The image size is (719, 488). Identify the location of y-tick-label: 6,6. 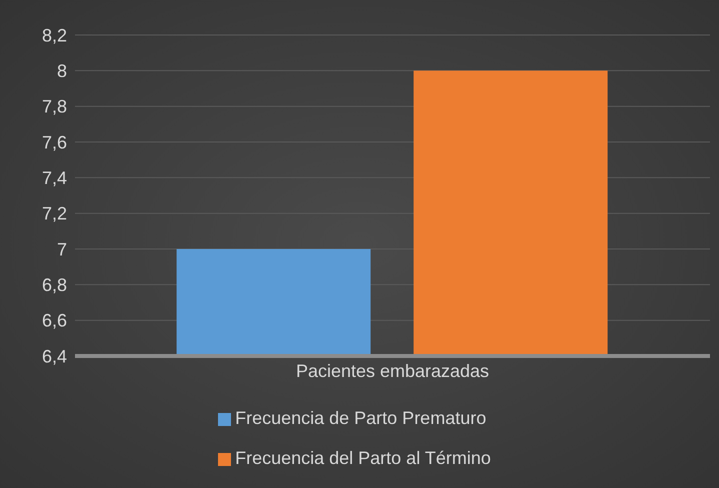
(54, 320).